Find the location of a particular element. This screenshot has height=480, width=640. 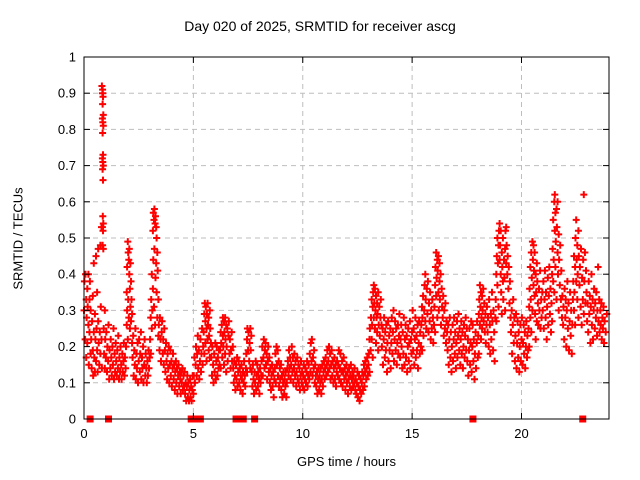

y-tick-label: 0.7 is located at coordinates (67, 165).